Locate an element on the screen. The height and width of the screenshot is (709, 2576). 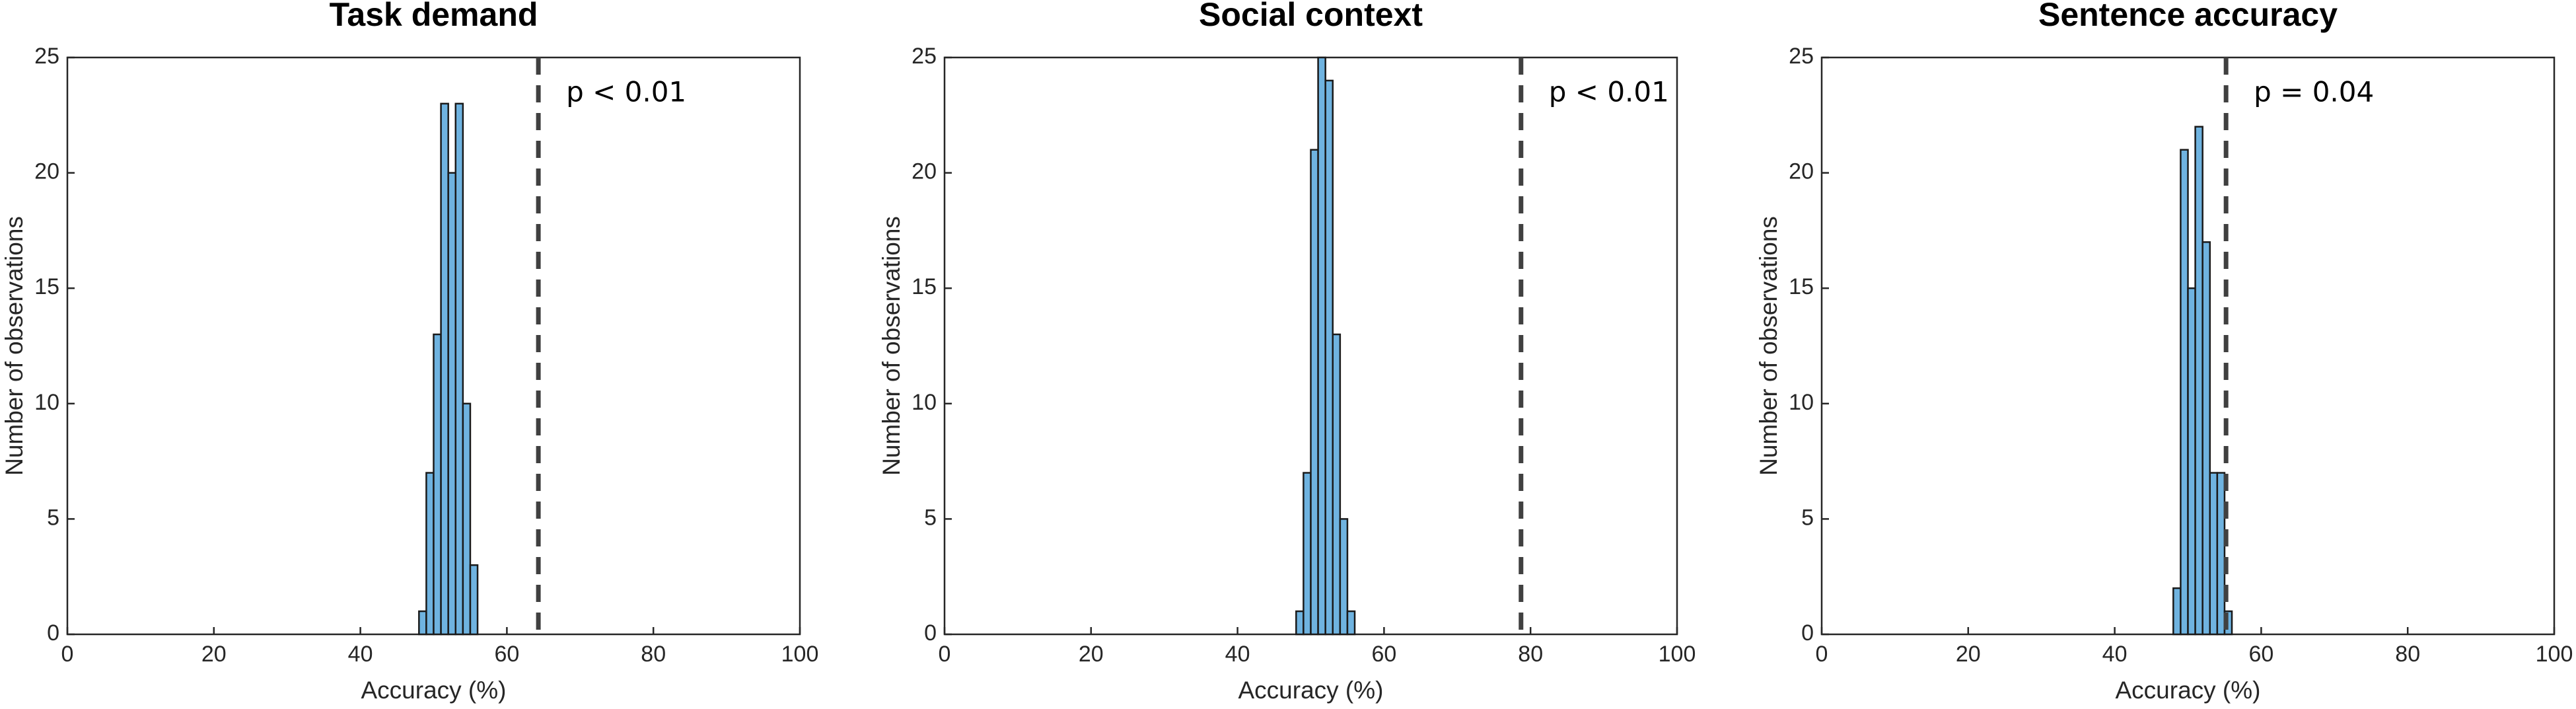
chart-title: Task demand is located at coordinates (434, 16).